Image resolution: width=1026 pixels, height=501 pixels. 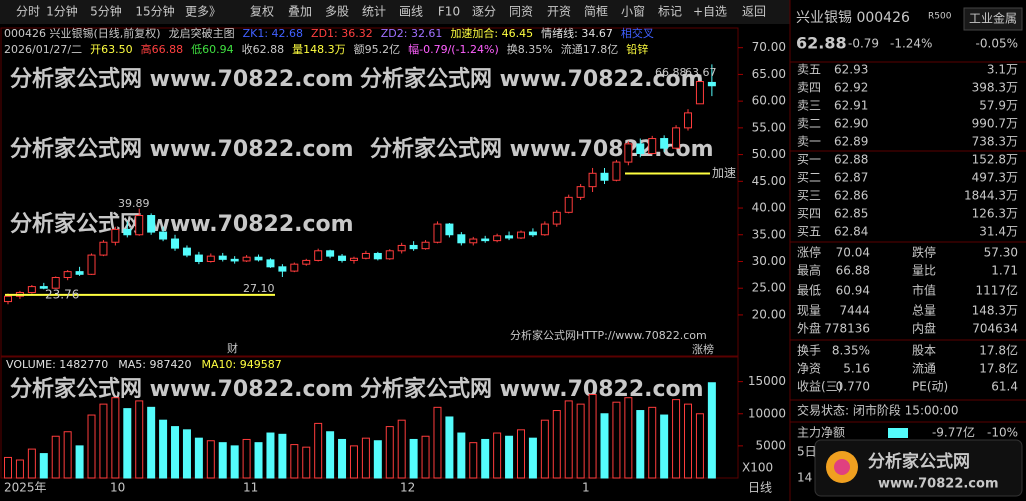 What do you see at coordinates (924, 271) in the screenshot?
I see `stat-label: 量比` at bounding box center [924, 271].